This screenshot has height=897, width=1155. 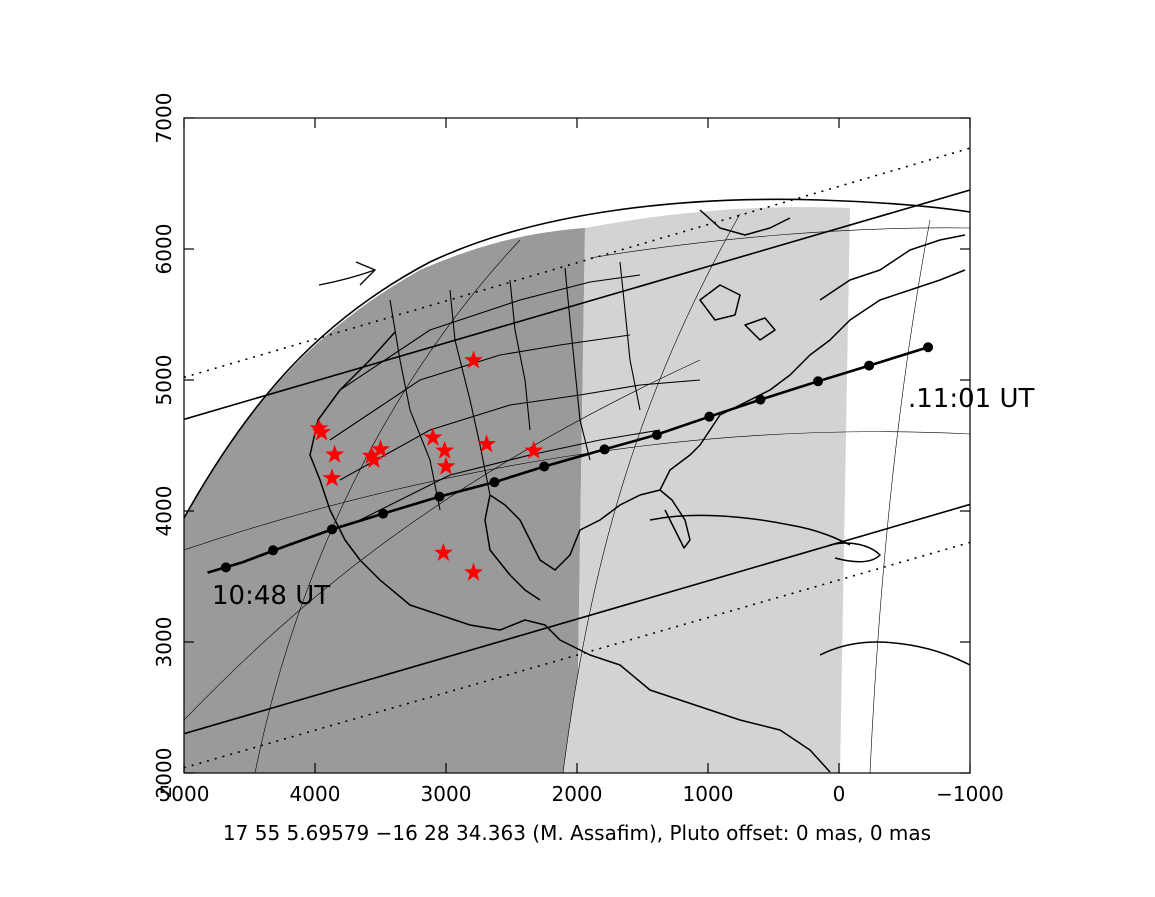 What do you see at coordinates (164, 511) in the screenshot?
I see `y-tick-label: 4000` at bounding box center [164, 511].